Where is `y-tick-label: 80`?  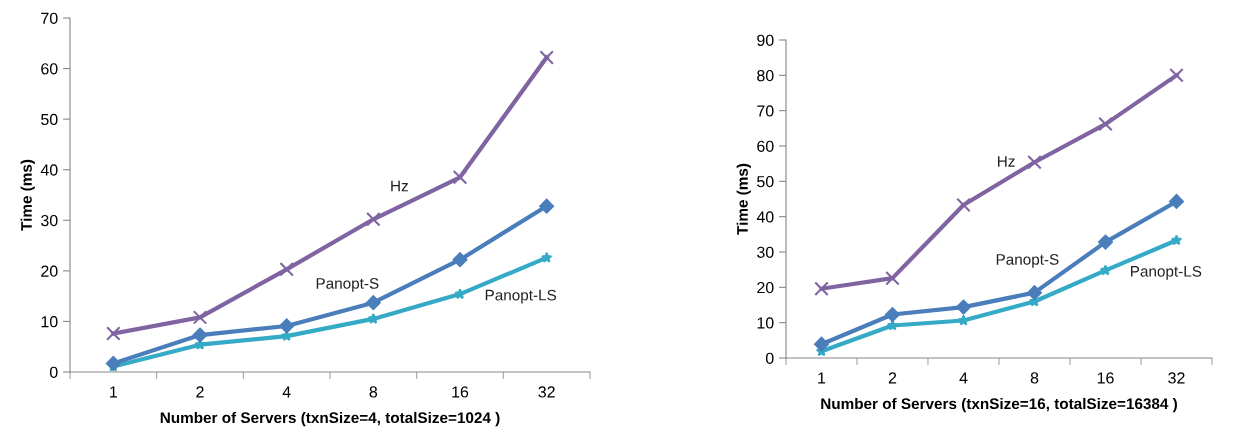
y-tick-label: 80 is located at coordinates (765, 75).